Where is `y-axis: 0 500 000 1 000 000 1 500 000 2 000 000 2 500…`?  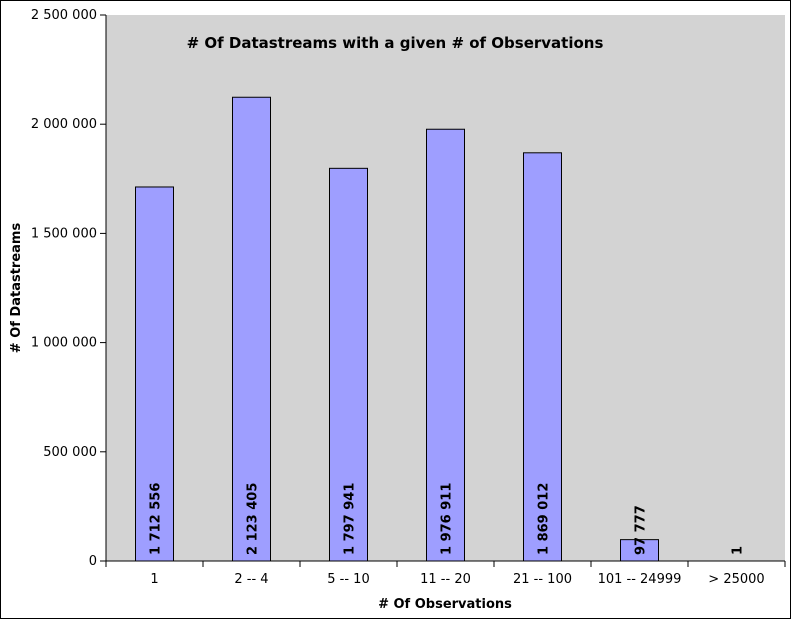
y-axis: 0 500 000 1 000 000 1 500 000 2 000 000 2 500… is located at coordinates (69, 288).